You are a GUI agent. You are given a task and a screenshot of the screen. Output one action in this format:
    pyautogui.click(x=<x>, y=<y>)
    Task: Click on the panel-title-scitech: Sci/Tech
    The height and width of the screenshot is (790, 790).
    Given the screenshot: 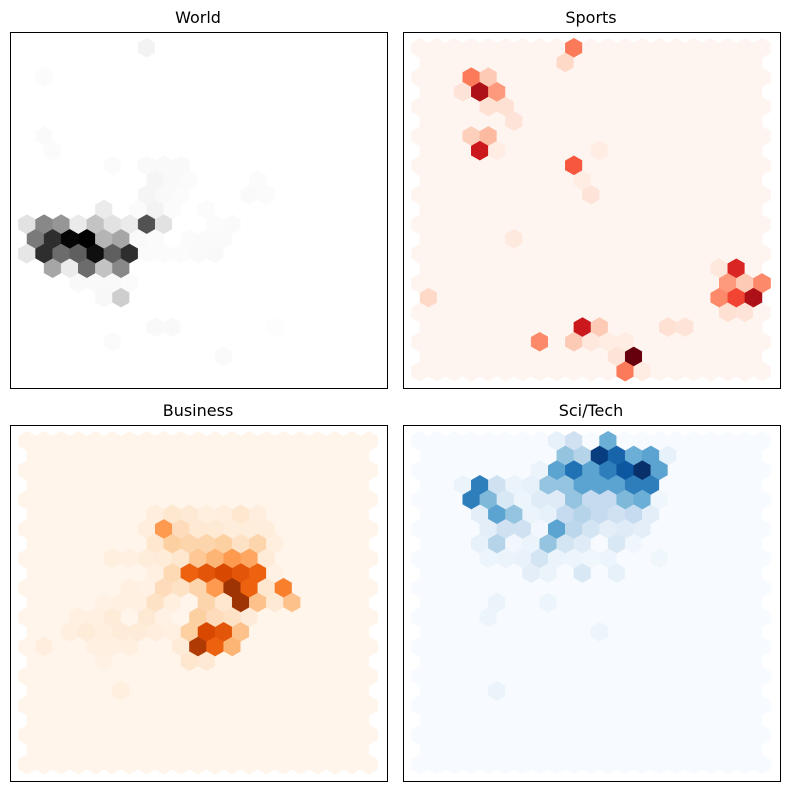 What is the action you would take?
    pyautogui.click(x=591, y=410)
    